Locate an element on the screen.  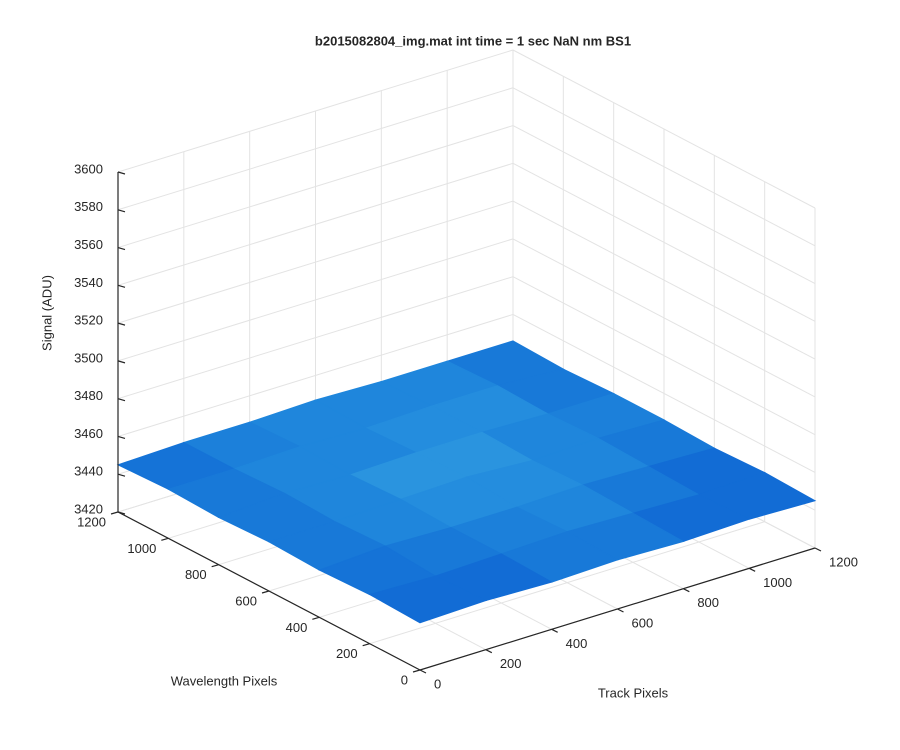
z-tick-label: 3600 is located at coordinates (88, 168).